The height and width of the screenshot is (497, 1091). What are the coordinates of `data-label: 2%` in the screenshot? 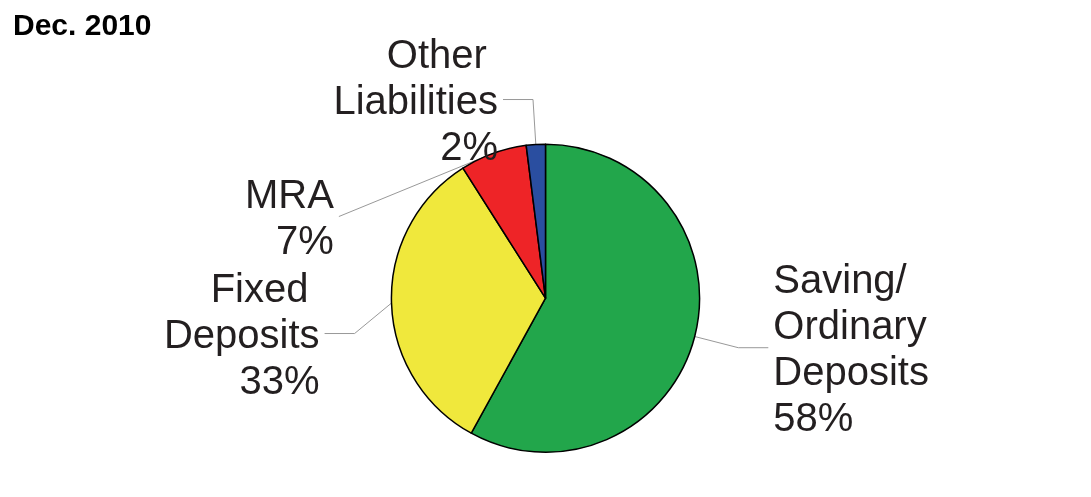 It's located at (469, 145).